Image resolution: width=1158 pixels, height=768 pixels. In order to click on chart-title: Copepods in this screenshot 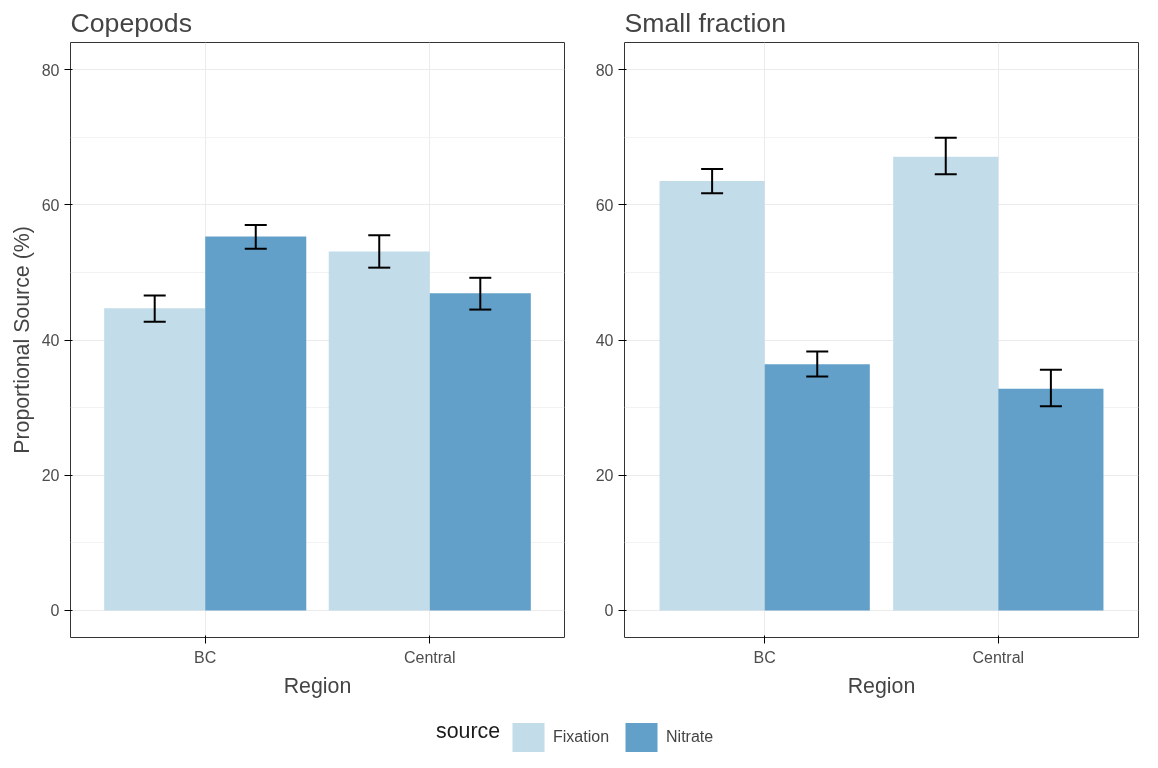, I will do `click(131, 22)`.